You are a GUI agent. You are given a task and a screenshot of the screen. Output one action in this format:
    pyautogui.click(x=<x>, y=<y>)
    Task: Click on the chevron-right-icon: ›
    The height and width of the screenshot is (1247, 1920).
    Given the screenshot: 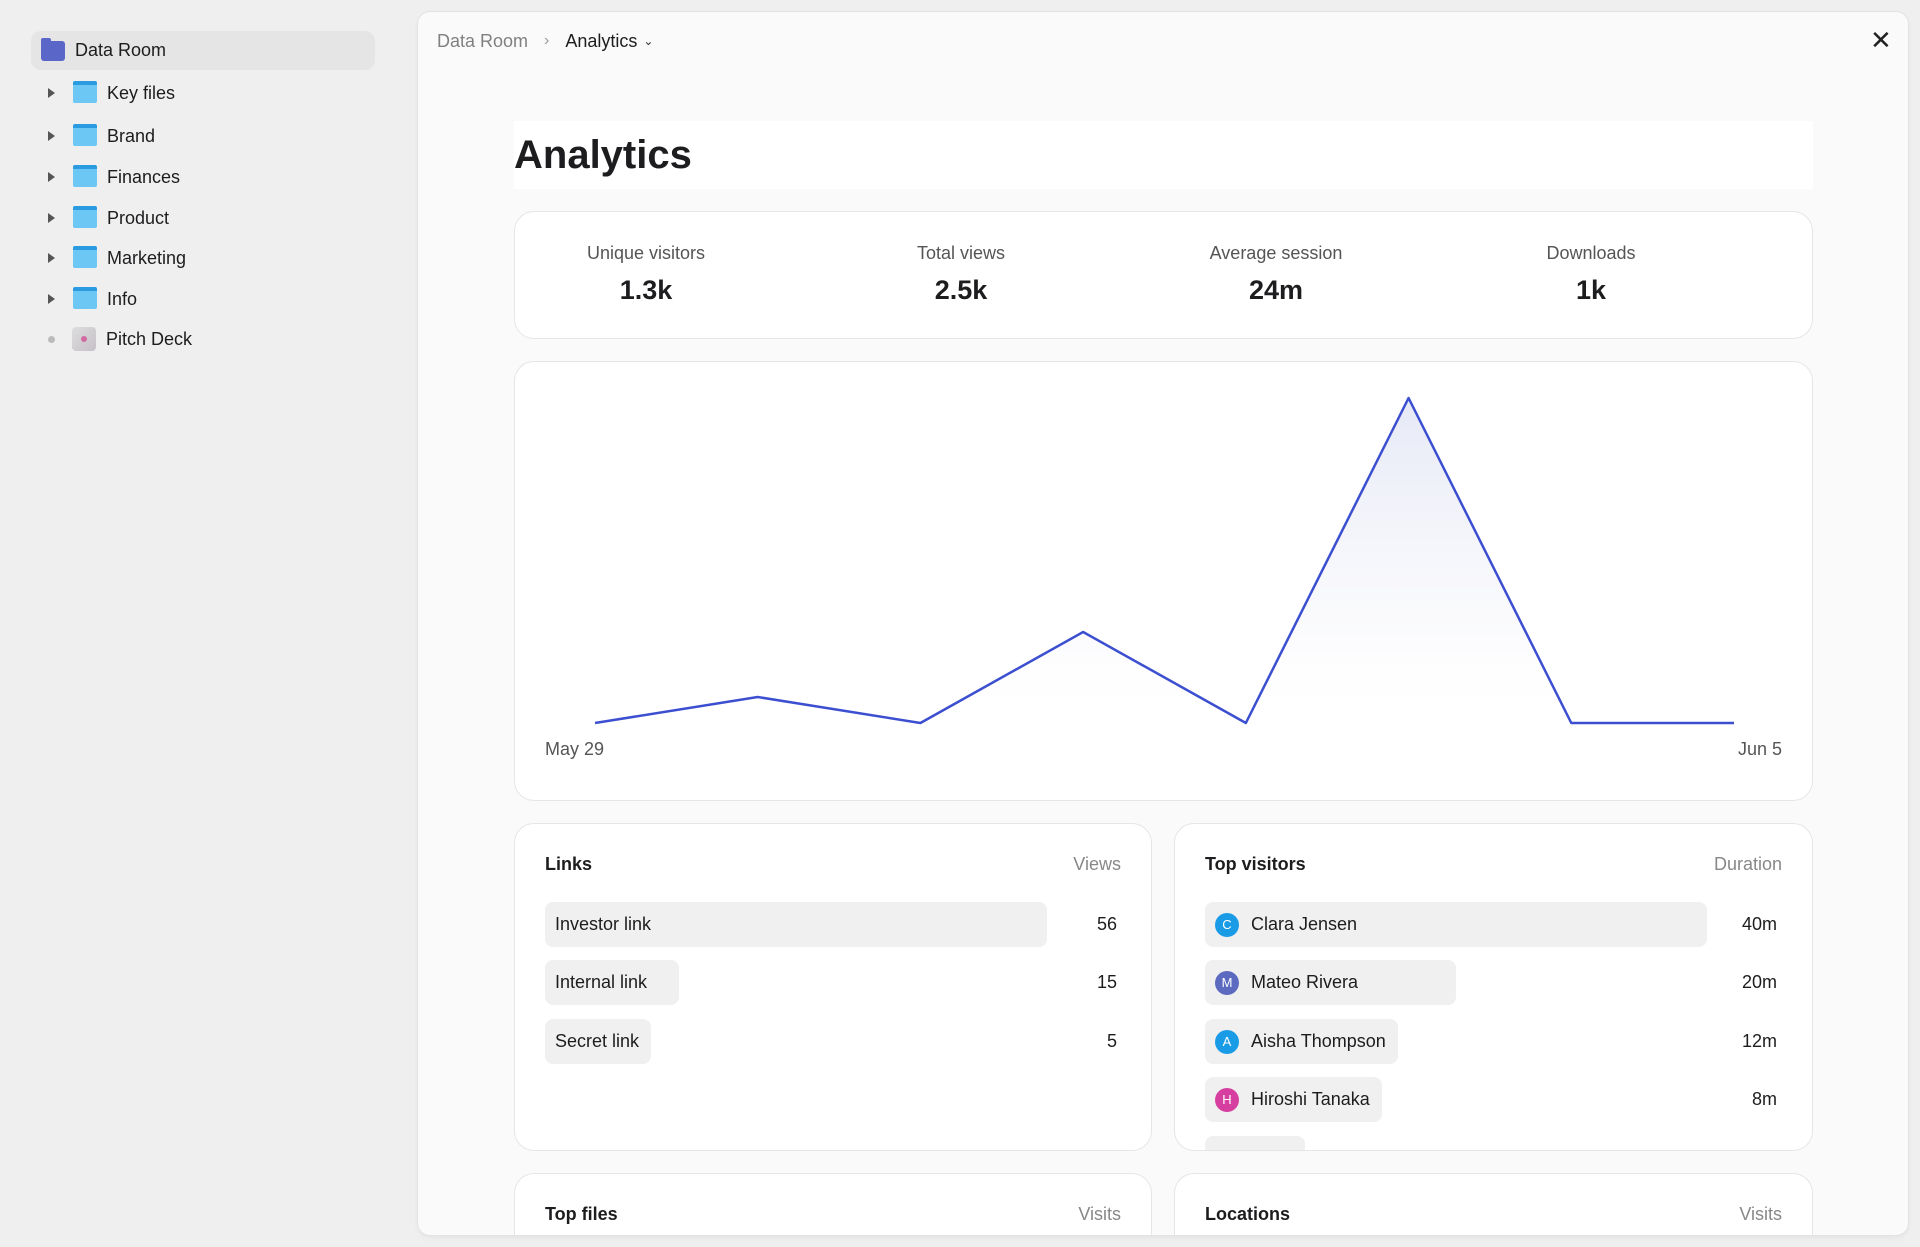 What is the action you would take?
    pyautogui.click(x=547, y=40)
    